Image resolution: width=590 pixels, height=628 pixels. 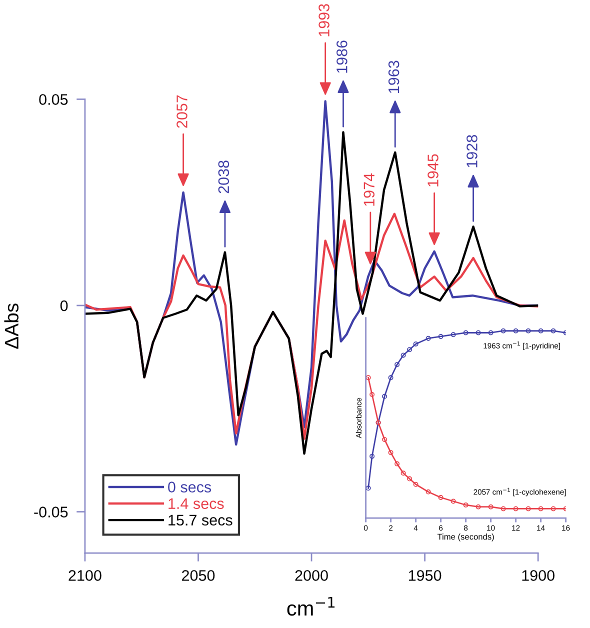 I want to click on x-axis-title: cm$^{−1}$, so click(x=311, y=606).